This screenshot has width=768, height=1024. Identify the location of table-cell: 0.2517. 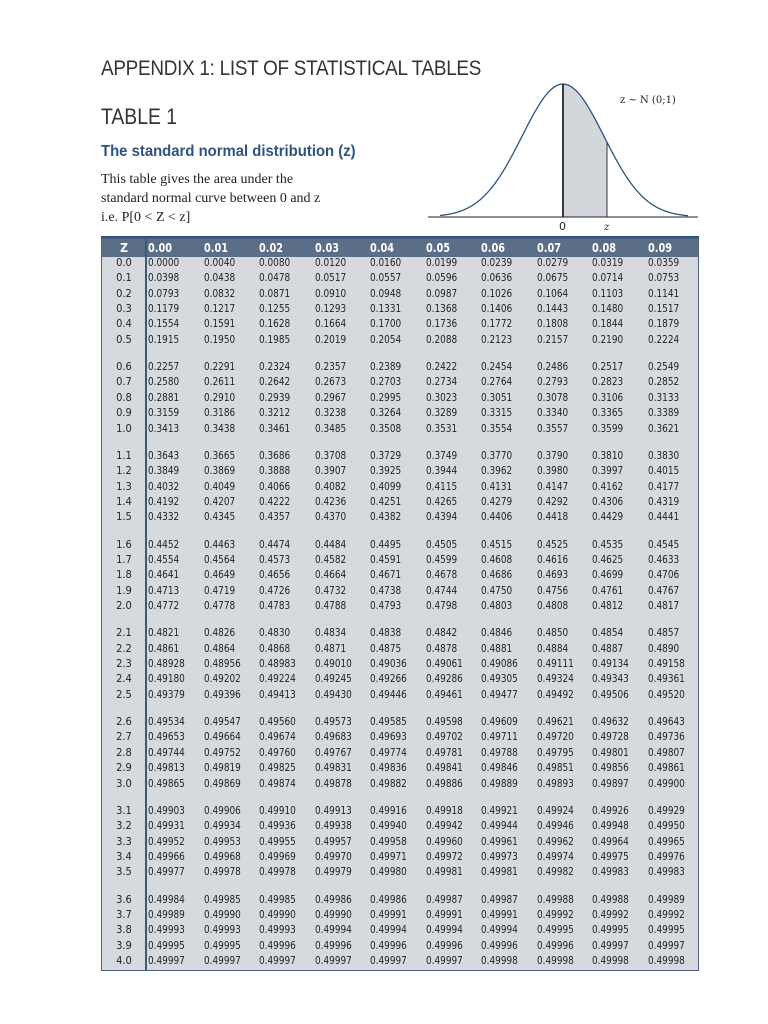
(608, 367).